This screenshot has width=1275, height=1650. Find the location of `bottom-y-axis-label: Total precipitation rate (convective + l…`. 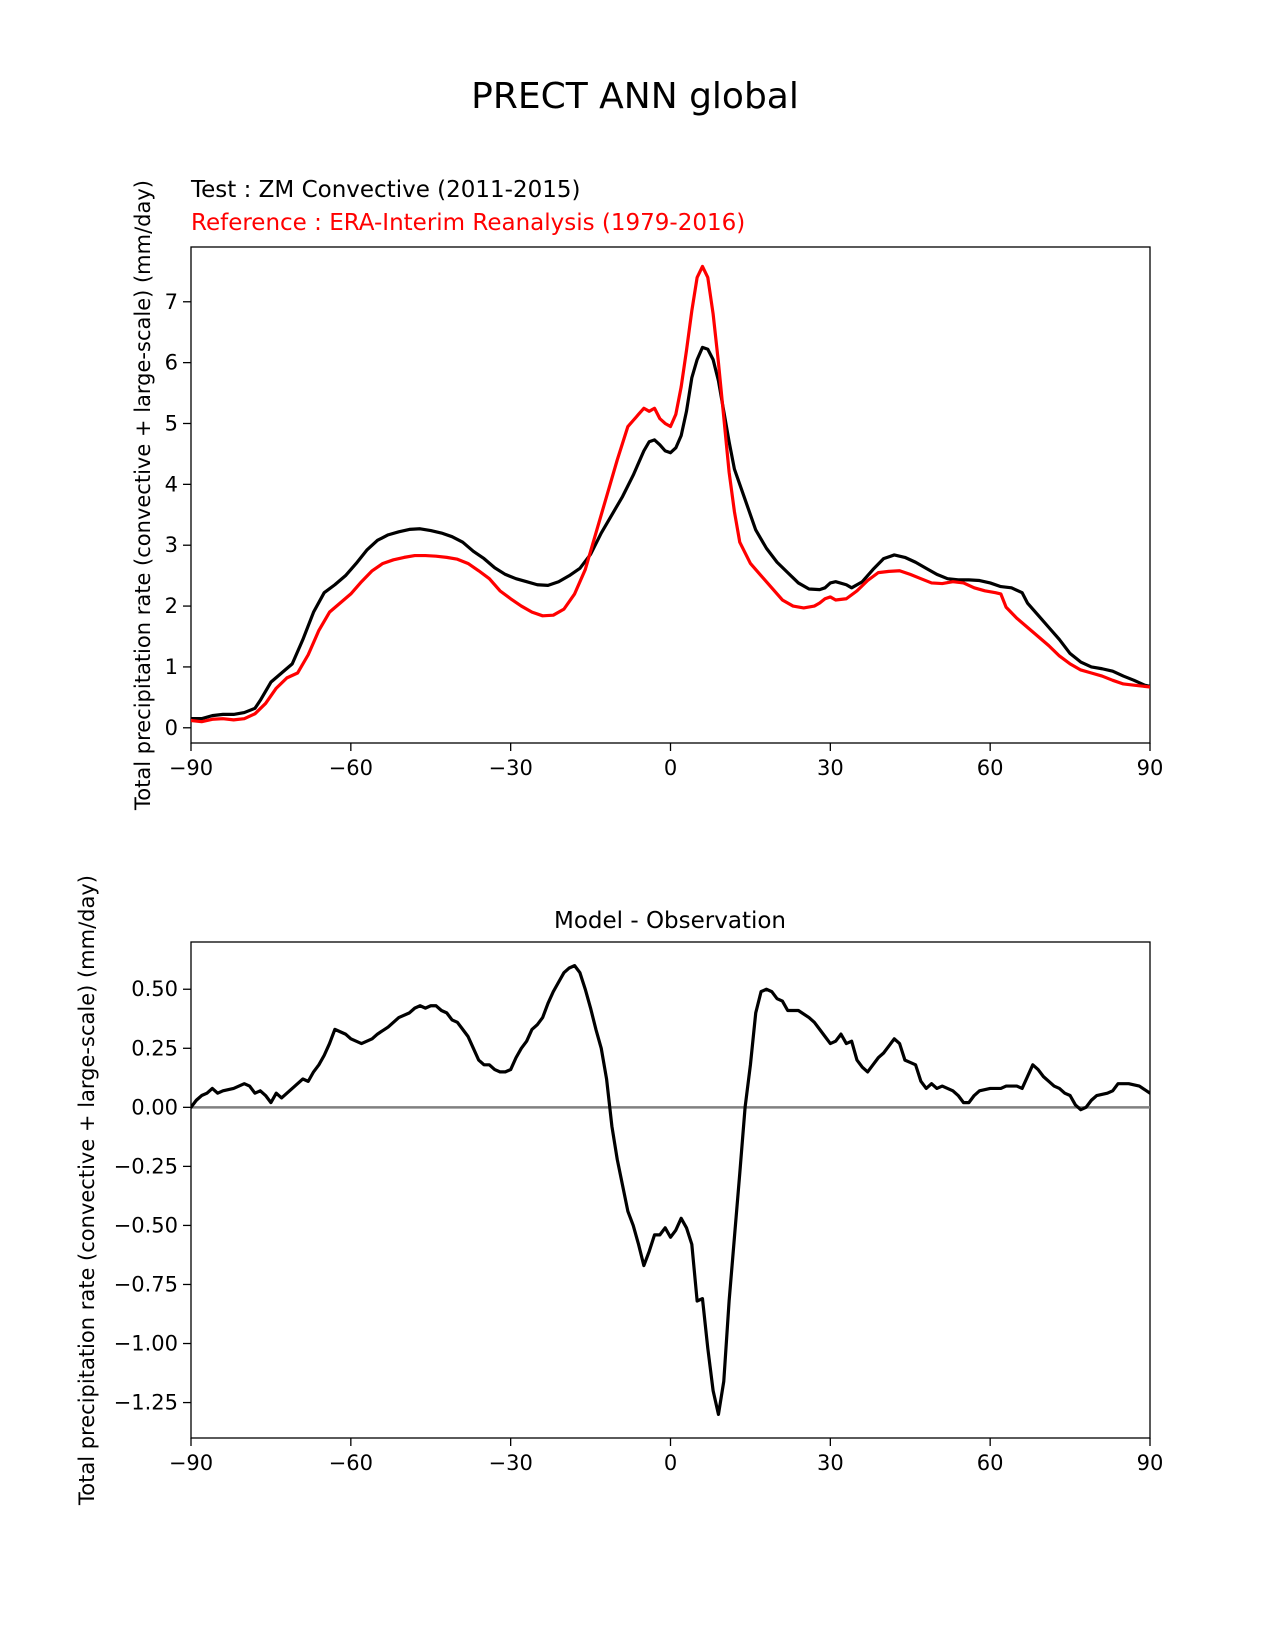

bottom-y-axis-label: Total precipitation rate (convective + l… is located at coordinates (87, 1190).